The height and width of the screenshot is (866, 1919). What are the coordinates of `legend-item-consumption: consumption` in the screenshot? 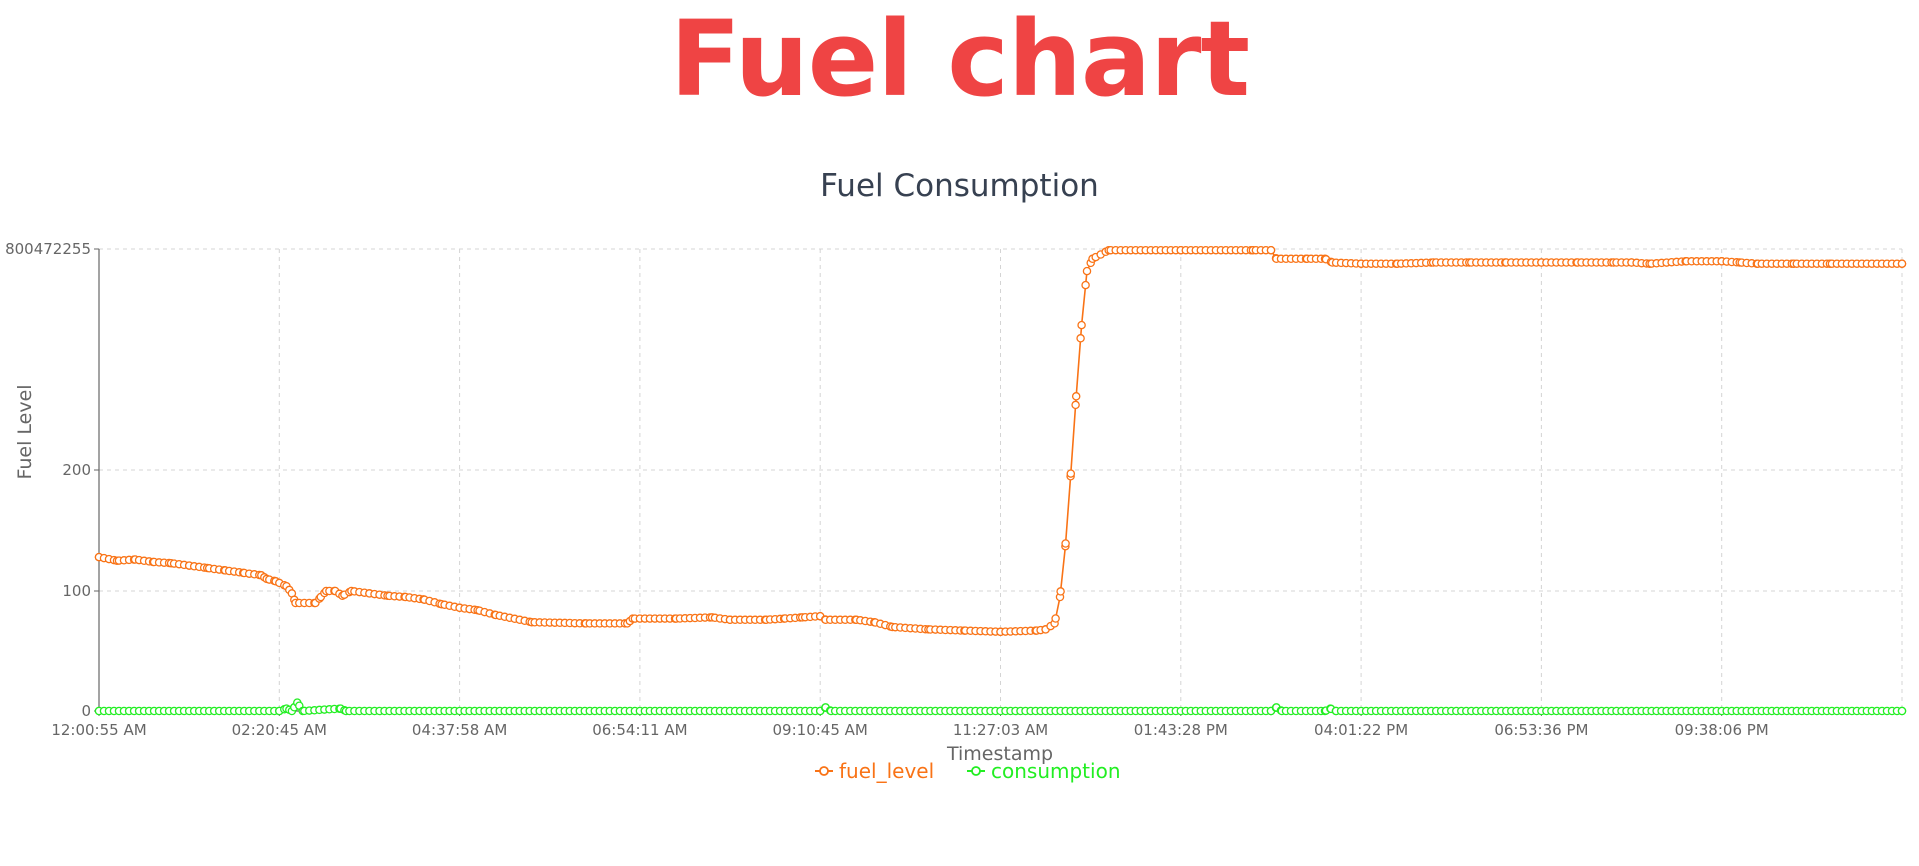 It's located at (1044, 771).